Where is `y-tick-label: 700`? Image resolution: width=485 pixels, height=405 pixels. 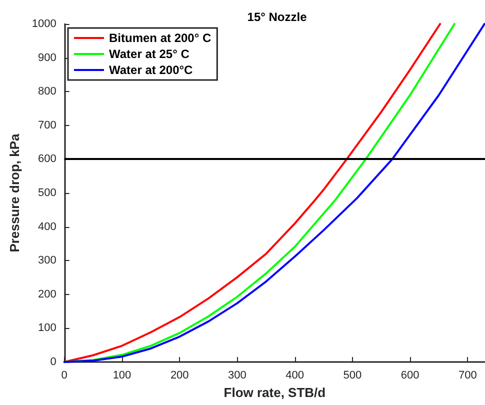
y-tick-label: 700 is located at coordinates (47, 125).